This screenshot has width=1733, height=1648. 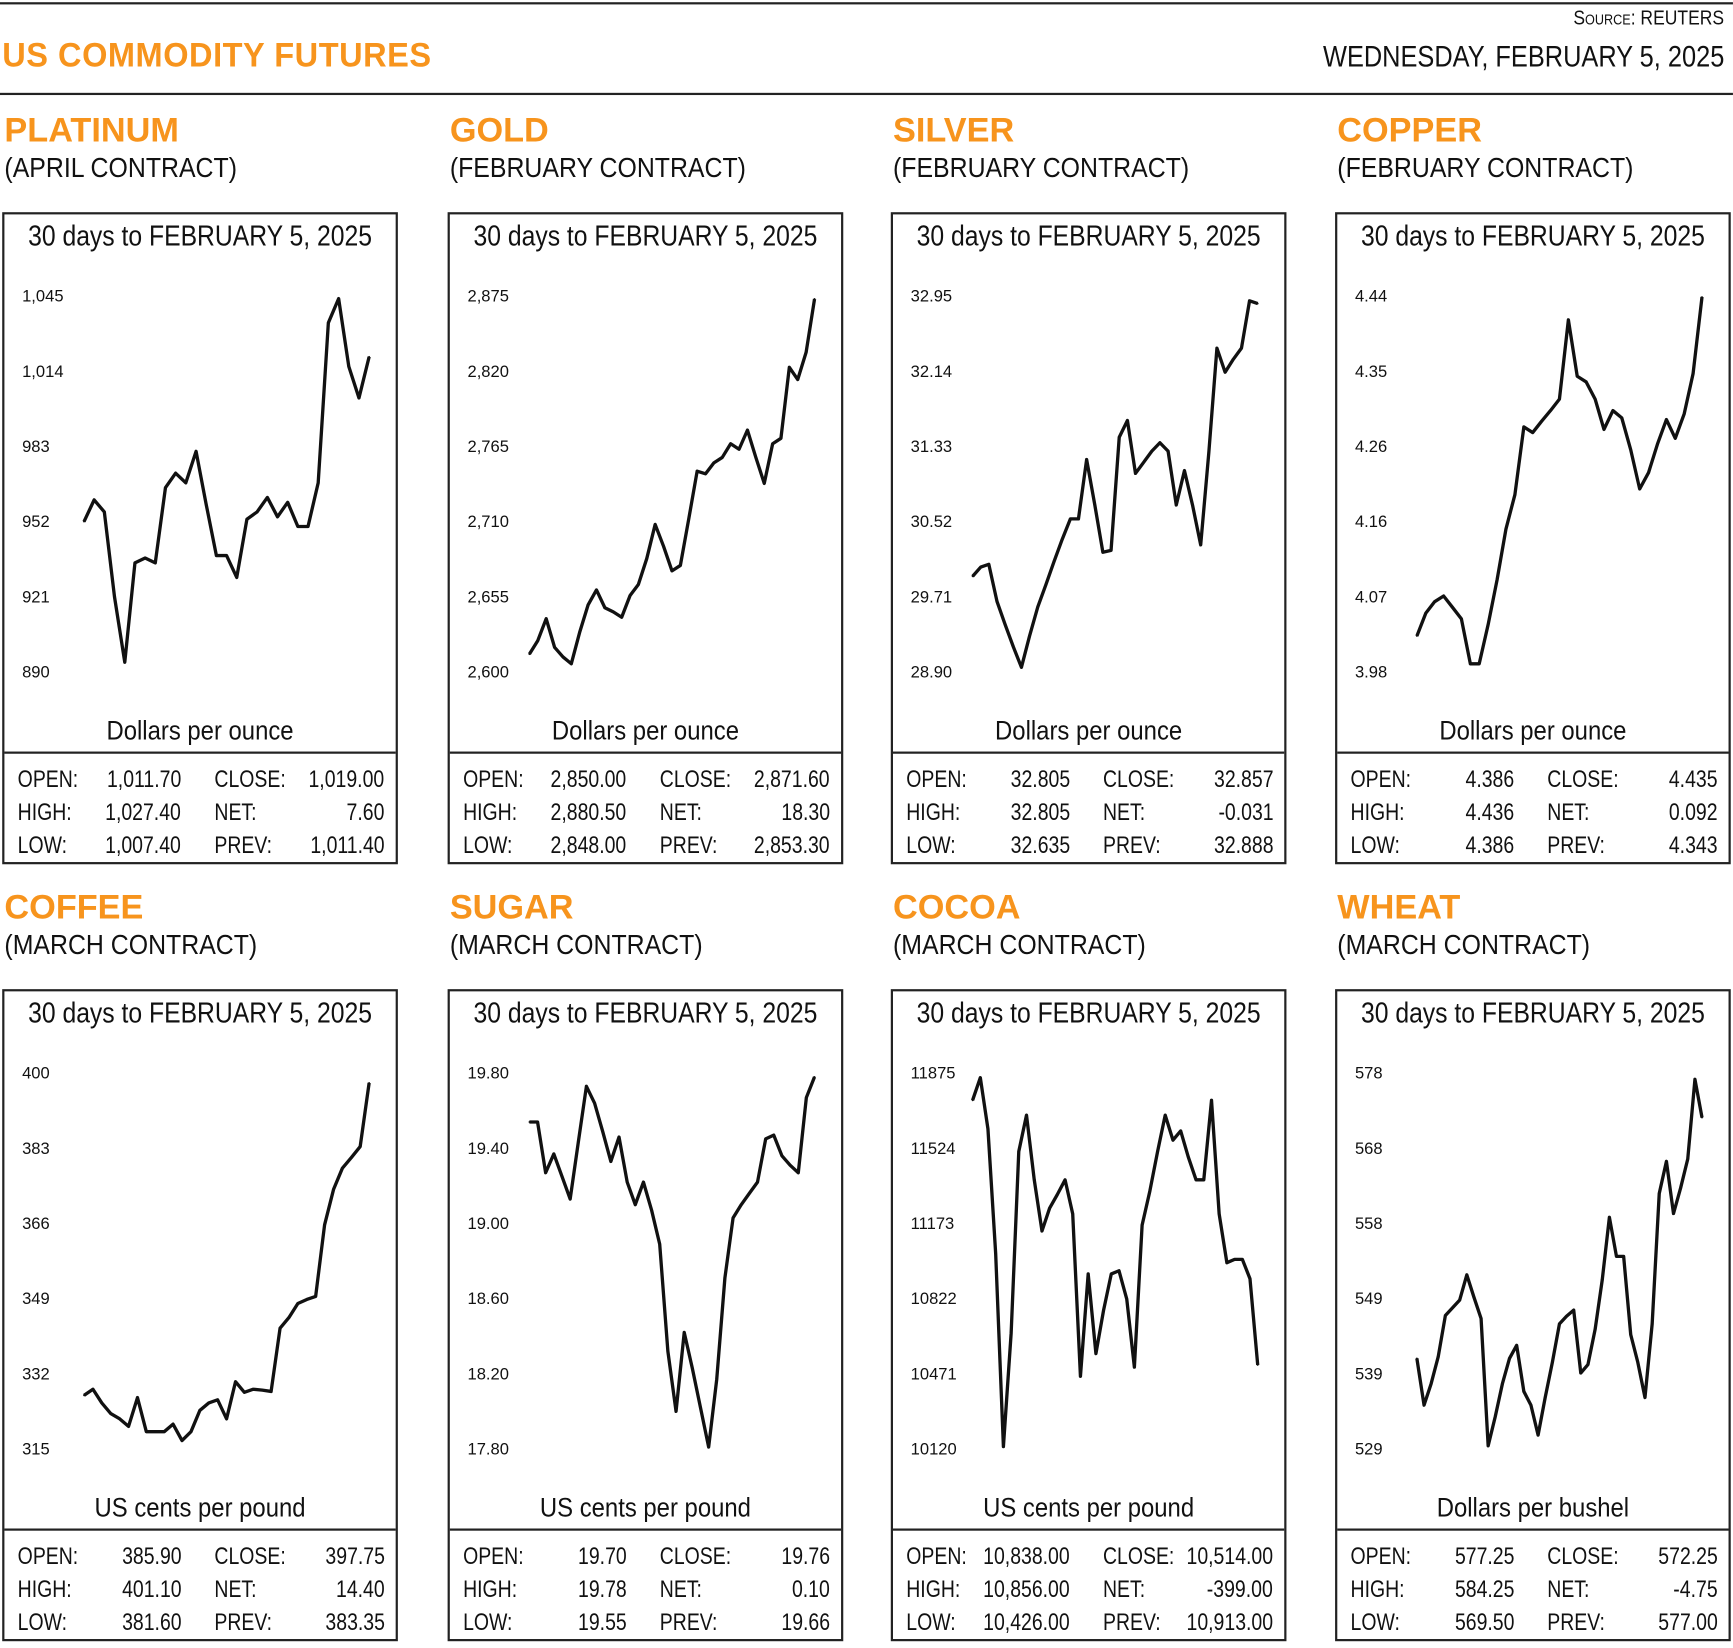 What do you see at coordinates (588, 811) in the screenshot?
I see `high-value: 2,880.50` at bounding box center [588, 811].